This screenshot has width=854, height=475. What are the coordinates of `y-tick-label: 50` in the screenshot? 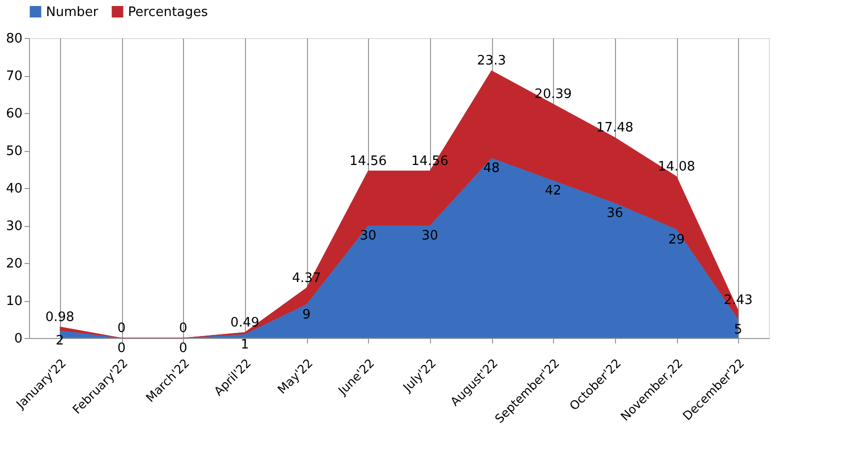 It's located at (14, 151).